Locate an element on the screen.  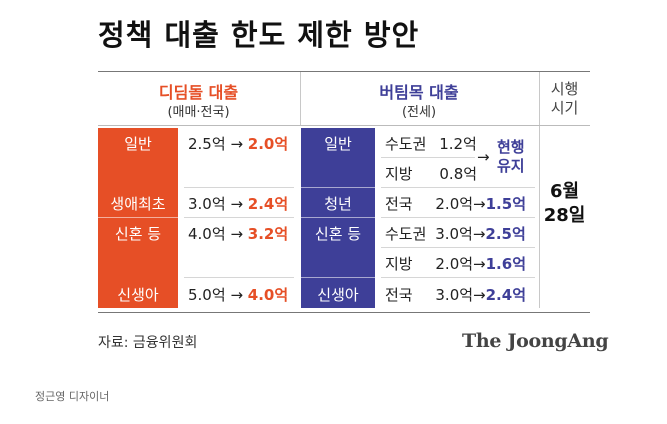
bottom-rule is located at coordinates (344, 312).